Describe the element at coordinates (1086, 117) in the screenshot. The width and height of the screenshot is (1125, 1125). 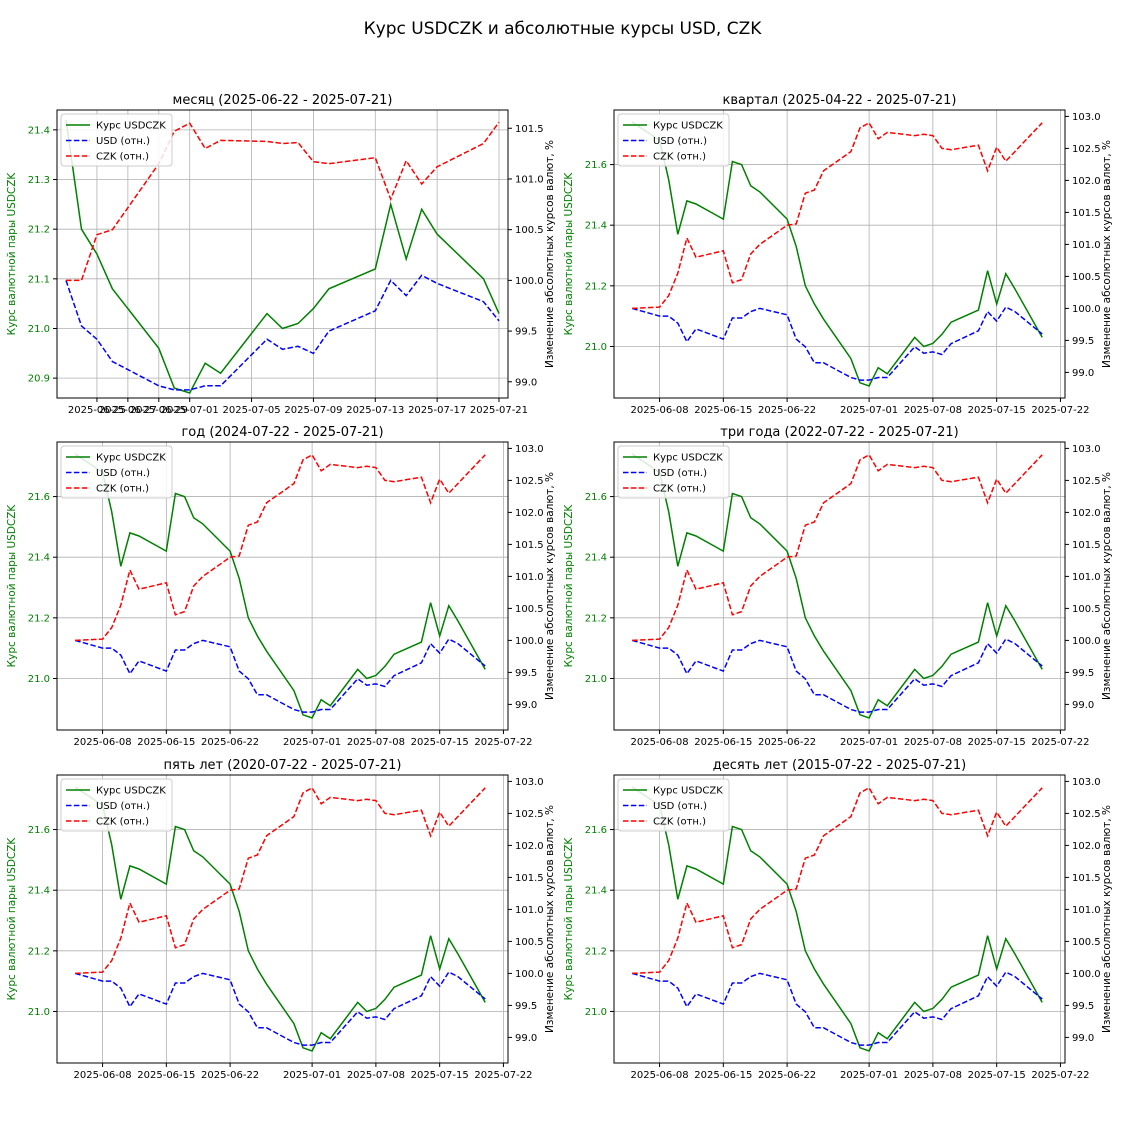
I see `y-right-tick-label: 103.0` at that location.